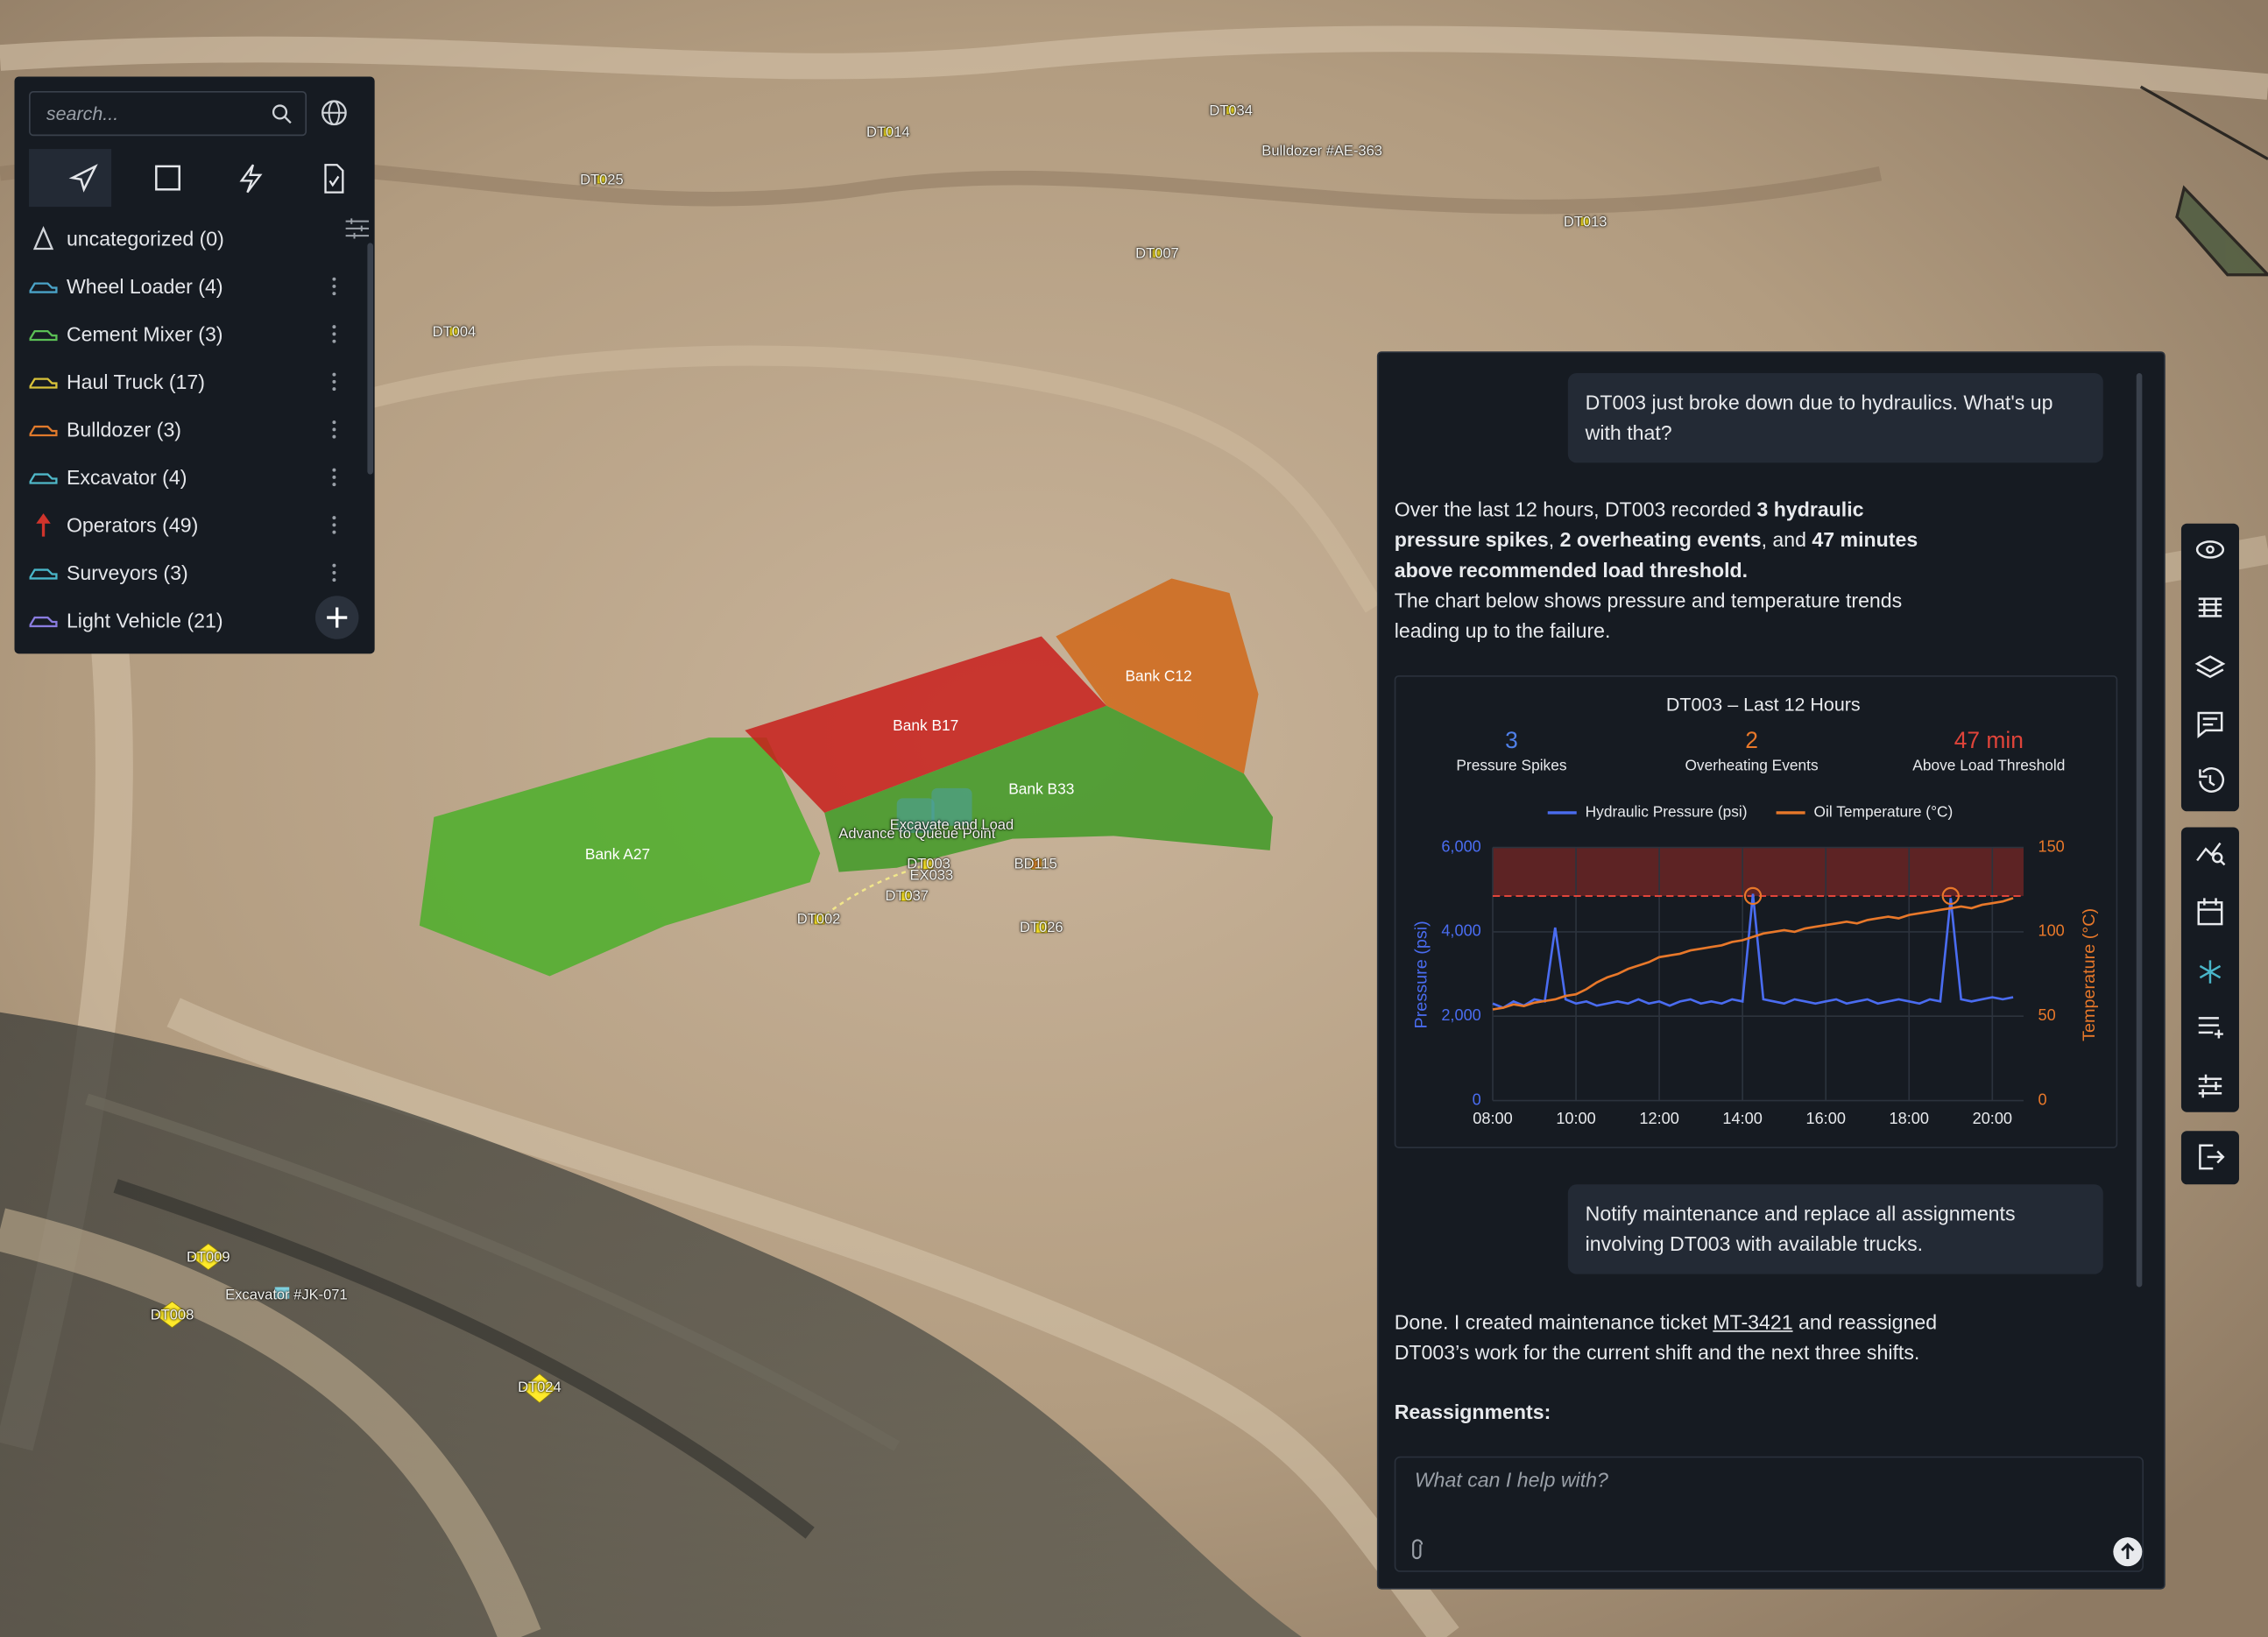 This screenshot has width=2268, height=1637. I want to click on map-label: DT002, so click(819, 920).